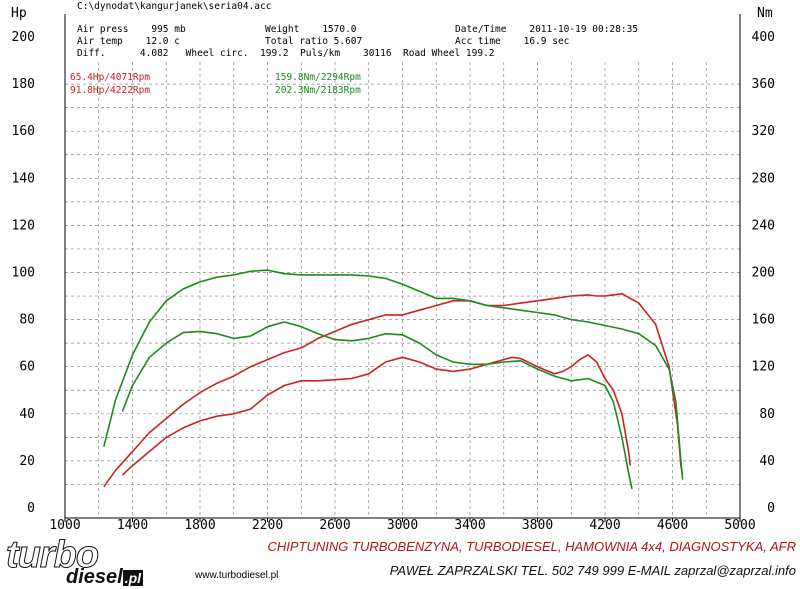  What do you see at coordinates (23, 225) in the screenshot?
I see `y-left-tick-label: 120` at bounding box center [23, 225].